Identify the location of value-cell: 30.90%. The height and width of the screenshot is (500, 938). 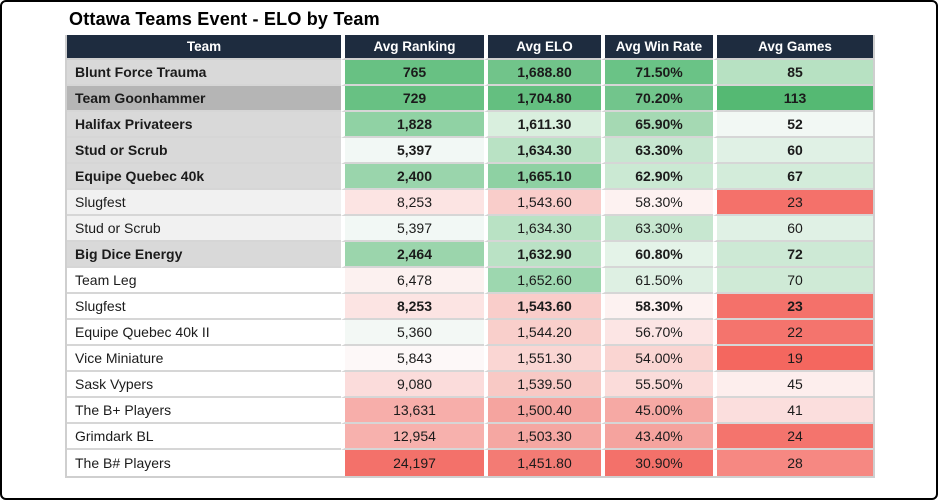
(657, 463).